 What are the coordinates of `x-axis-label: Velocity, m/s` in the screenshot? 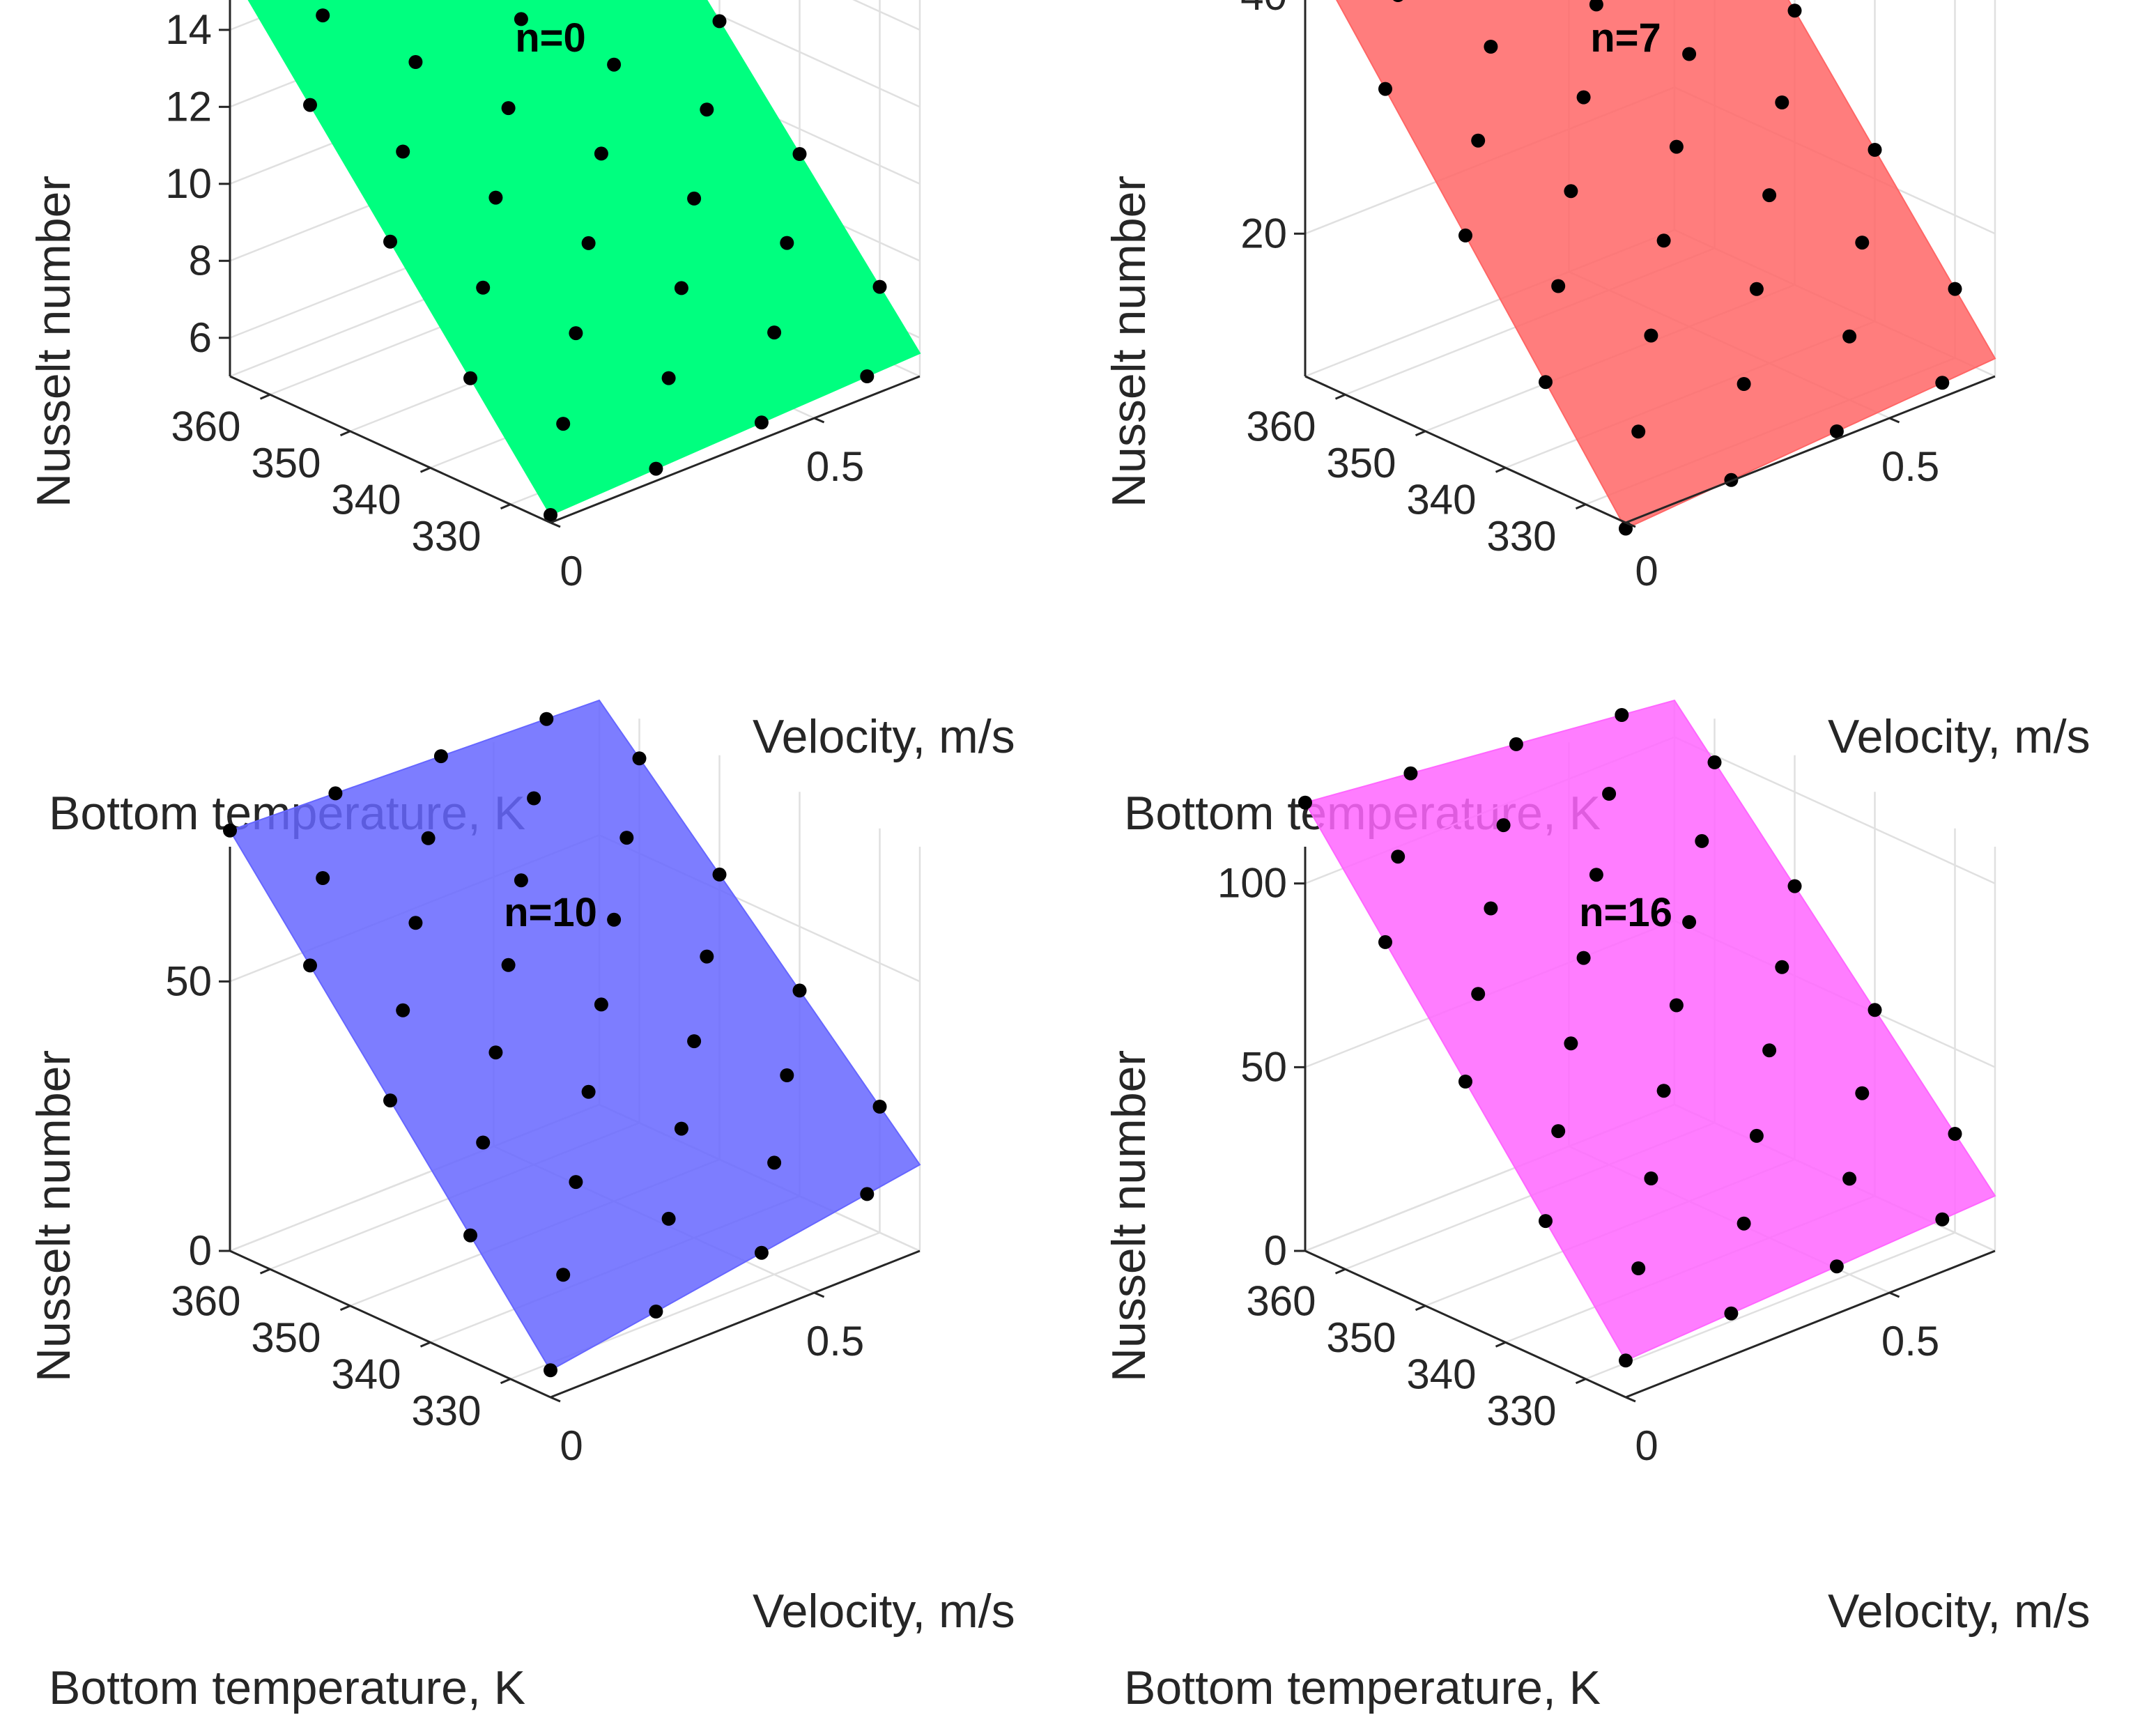 It's located at (1959, 1612).